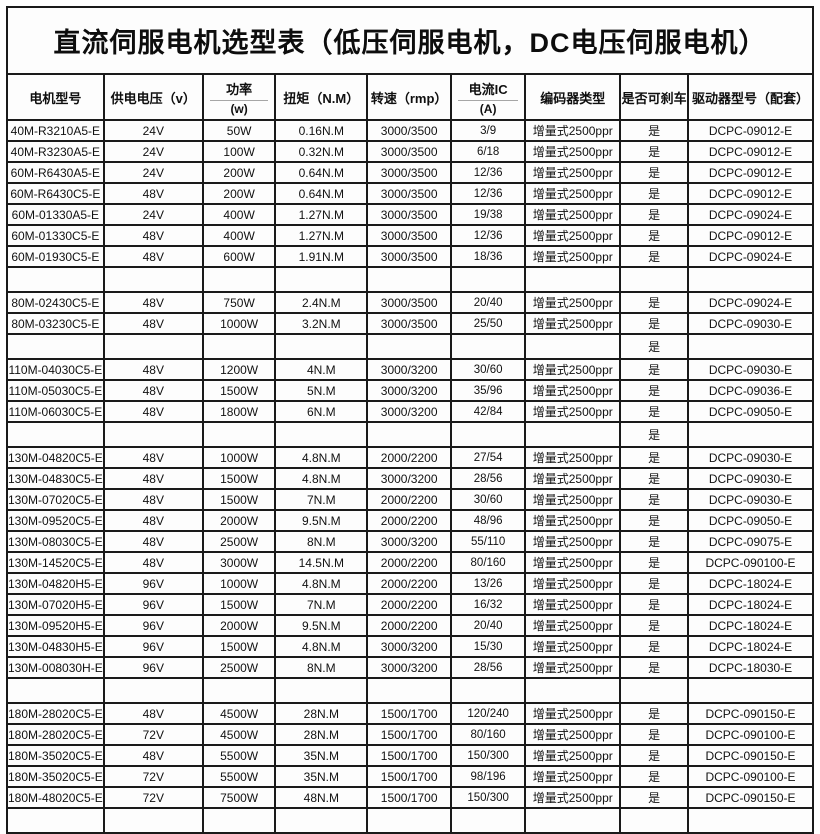 The image size is (820, 834). Describe the element at coordinates (239, 755) in the screenshot. I see `cell-power: 5500W` at that location.